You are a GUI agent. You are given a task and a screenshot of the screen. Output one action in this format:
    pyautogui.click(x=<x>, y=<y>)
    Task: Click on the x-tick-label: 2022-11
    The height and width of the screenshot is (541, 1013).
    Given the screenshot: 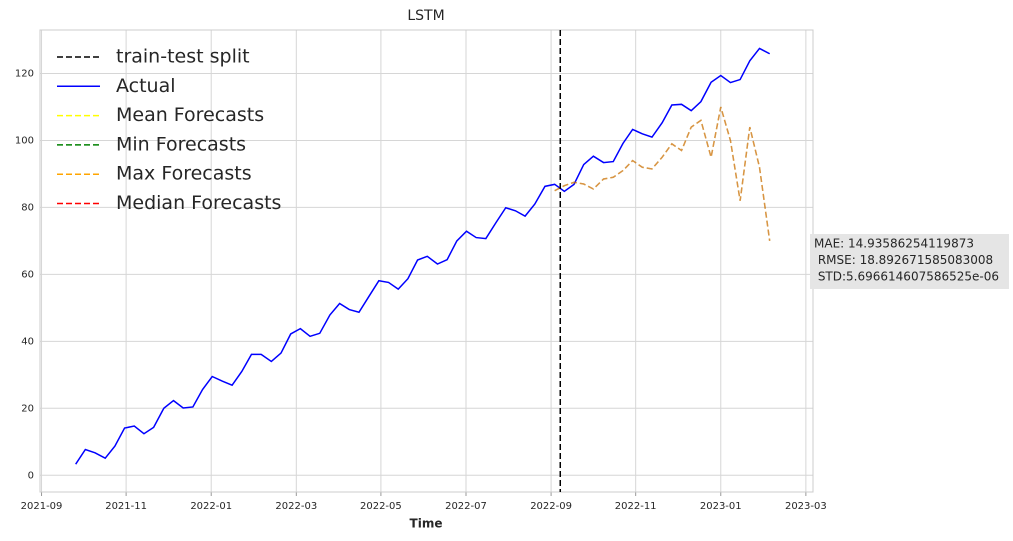 What is the action you would take?
    pyautogui.click(x=636, y=506)
    